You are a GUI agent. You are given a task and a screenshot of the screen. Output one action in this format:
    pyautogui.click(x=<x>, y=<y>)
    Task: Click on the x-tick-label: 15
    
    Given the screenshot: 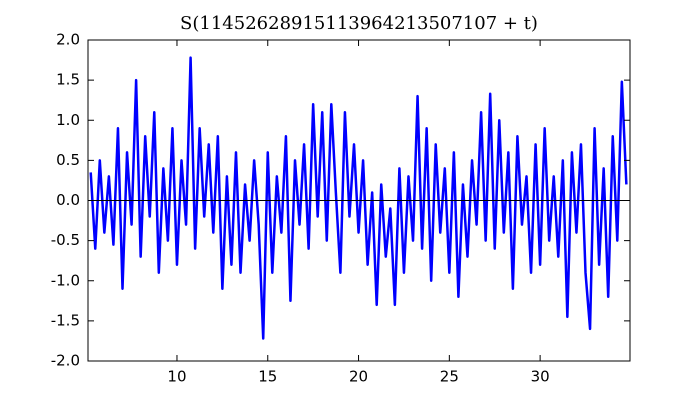 What is the action you would take?
    pyautogui.click(x=267, y=377)
    